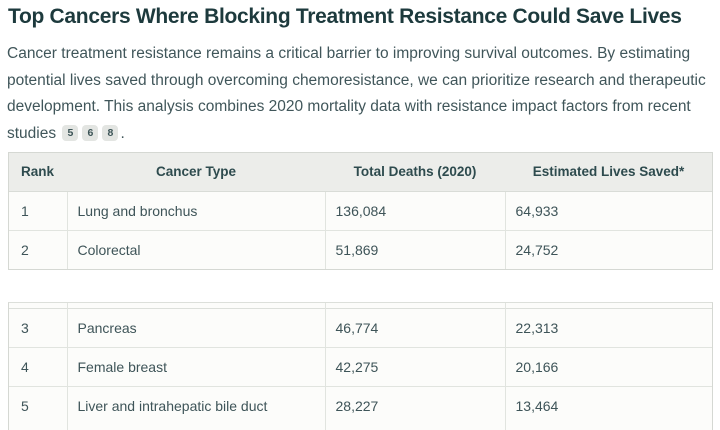  Describe the element at coordinates (122, 133) in the screenshot. I see `intro-suffix: .` at that location.